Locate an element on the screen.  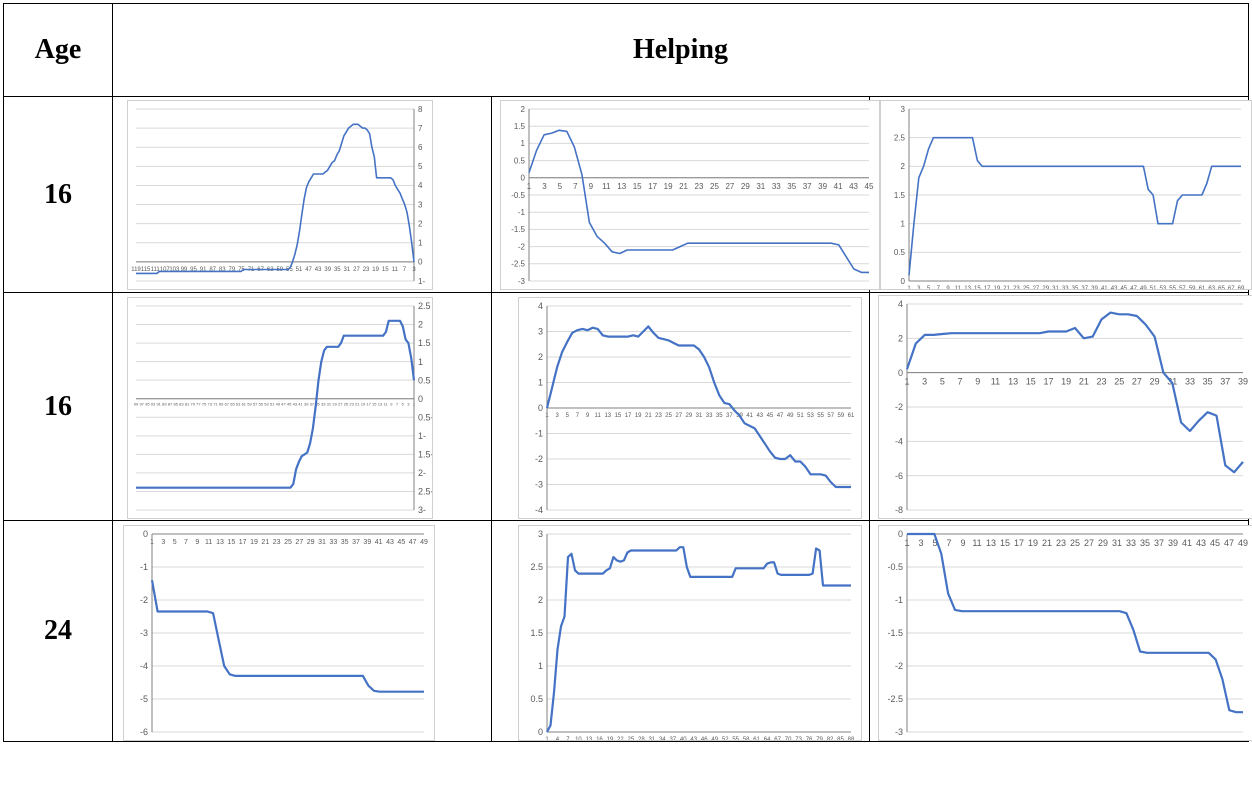
x-tick-label: 64 is located at coordinates (766, 738).